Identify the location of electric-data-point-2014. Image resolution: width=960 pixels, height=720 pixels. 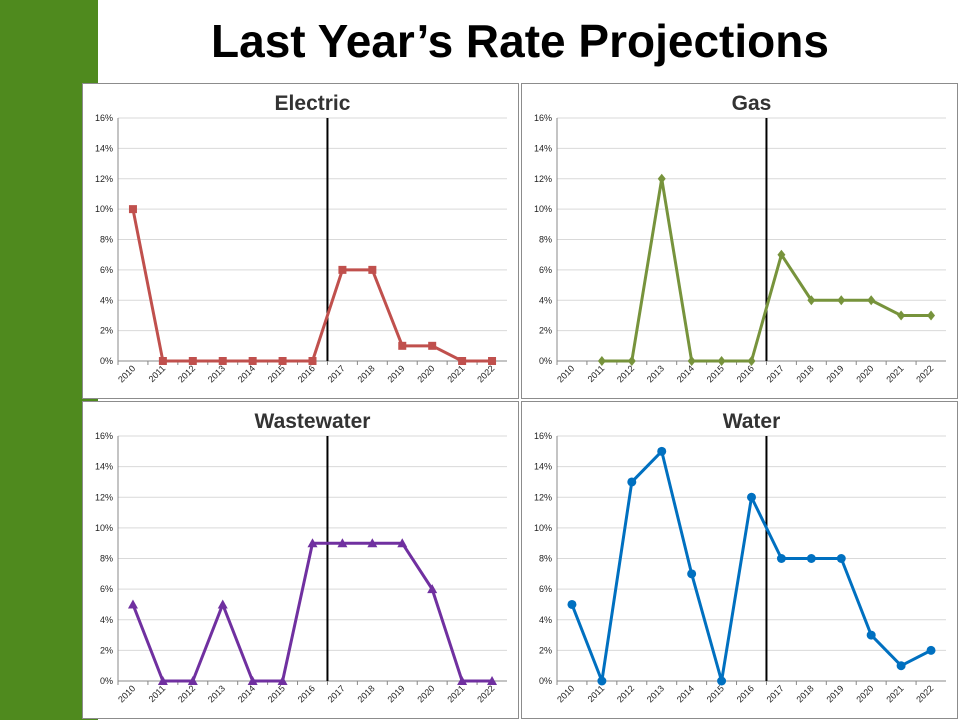
(252, 361).